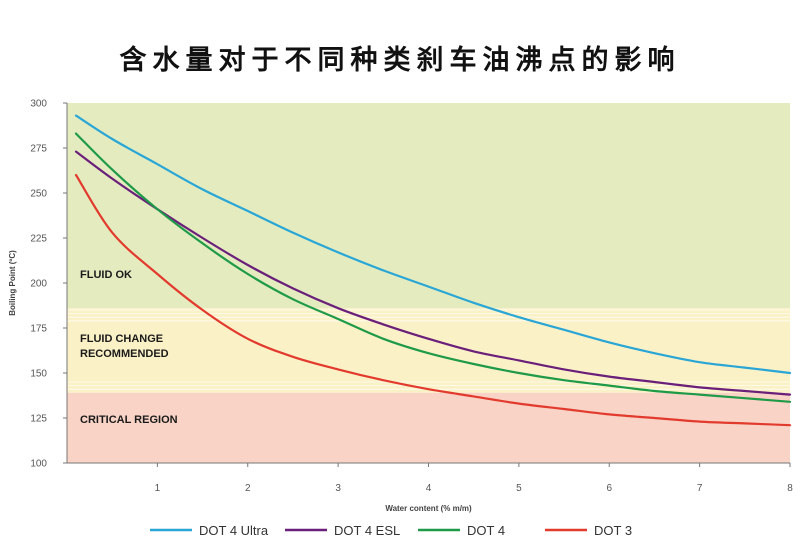 The height and width of the screenshot is (555, 800). I want to click on y-tick-label: 100, so click(38, 464).